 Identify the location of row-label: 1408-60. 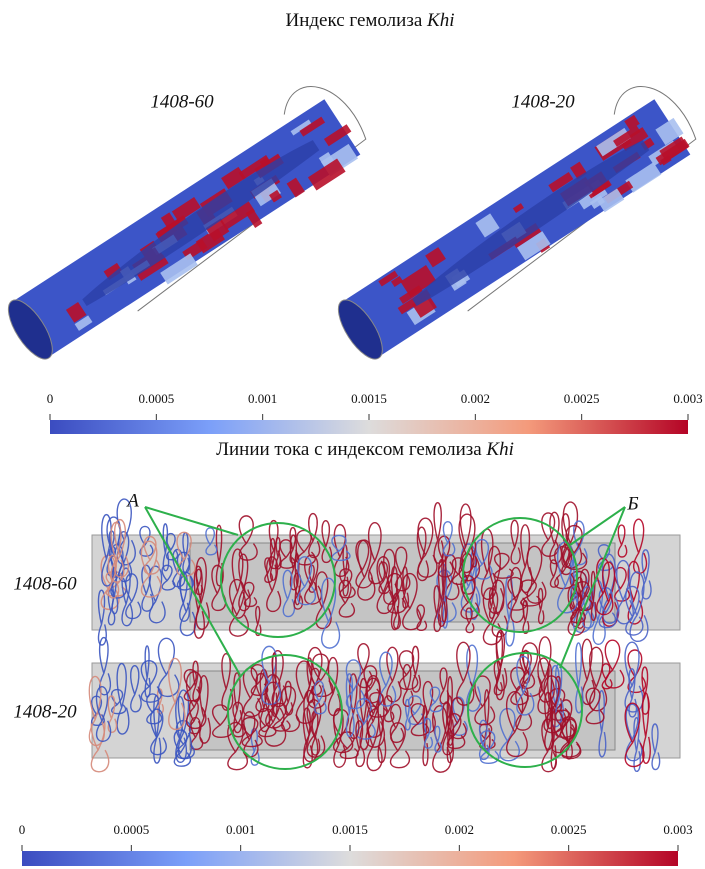
(45, 583).